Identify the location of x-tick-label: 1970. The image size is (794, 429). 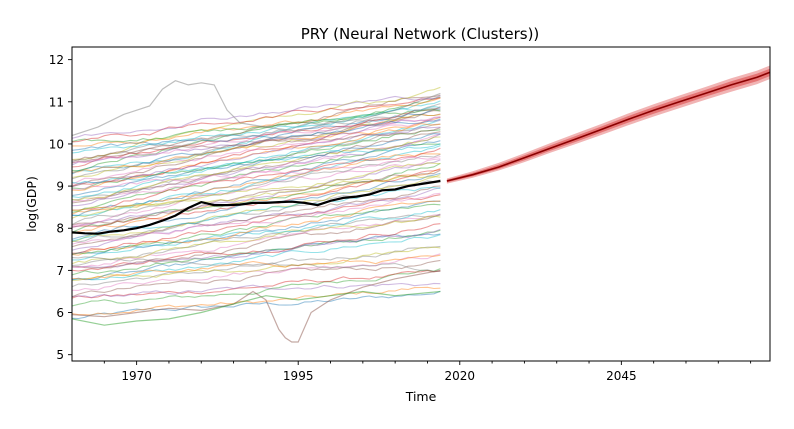
(136, 376).